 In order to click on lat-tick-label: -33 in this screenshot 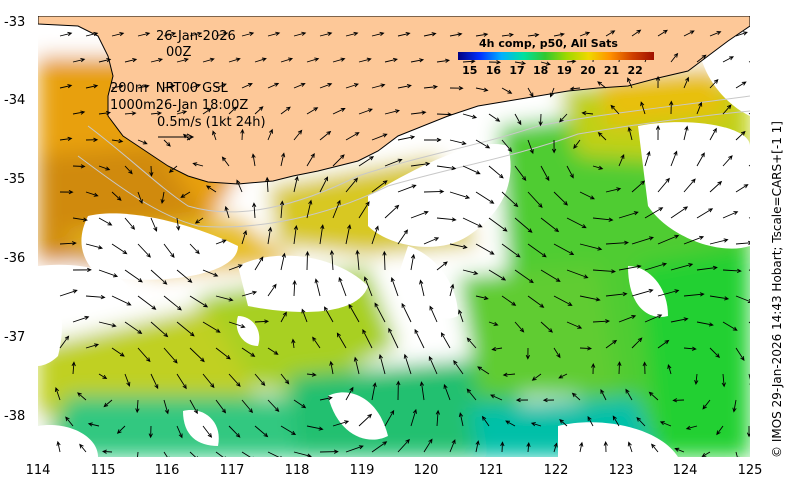, I will do `click(15, 22)`.